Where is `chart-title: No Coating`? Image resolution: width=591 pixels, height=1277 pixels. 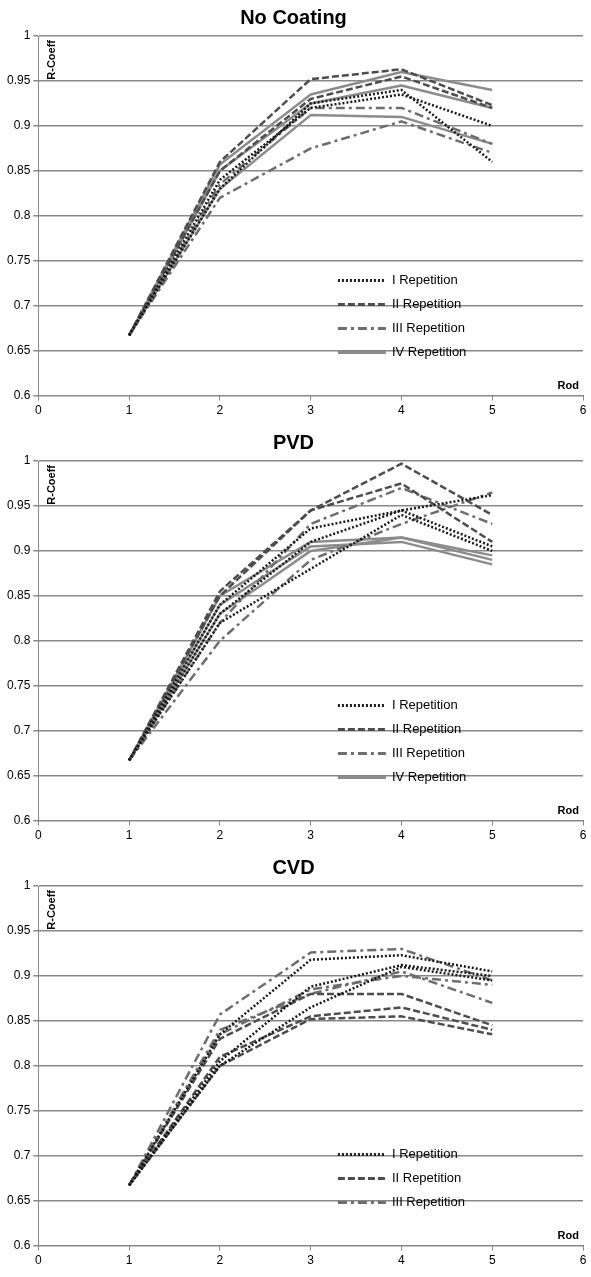
chart-title: No Coating is located at coordinates (293, 16).